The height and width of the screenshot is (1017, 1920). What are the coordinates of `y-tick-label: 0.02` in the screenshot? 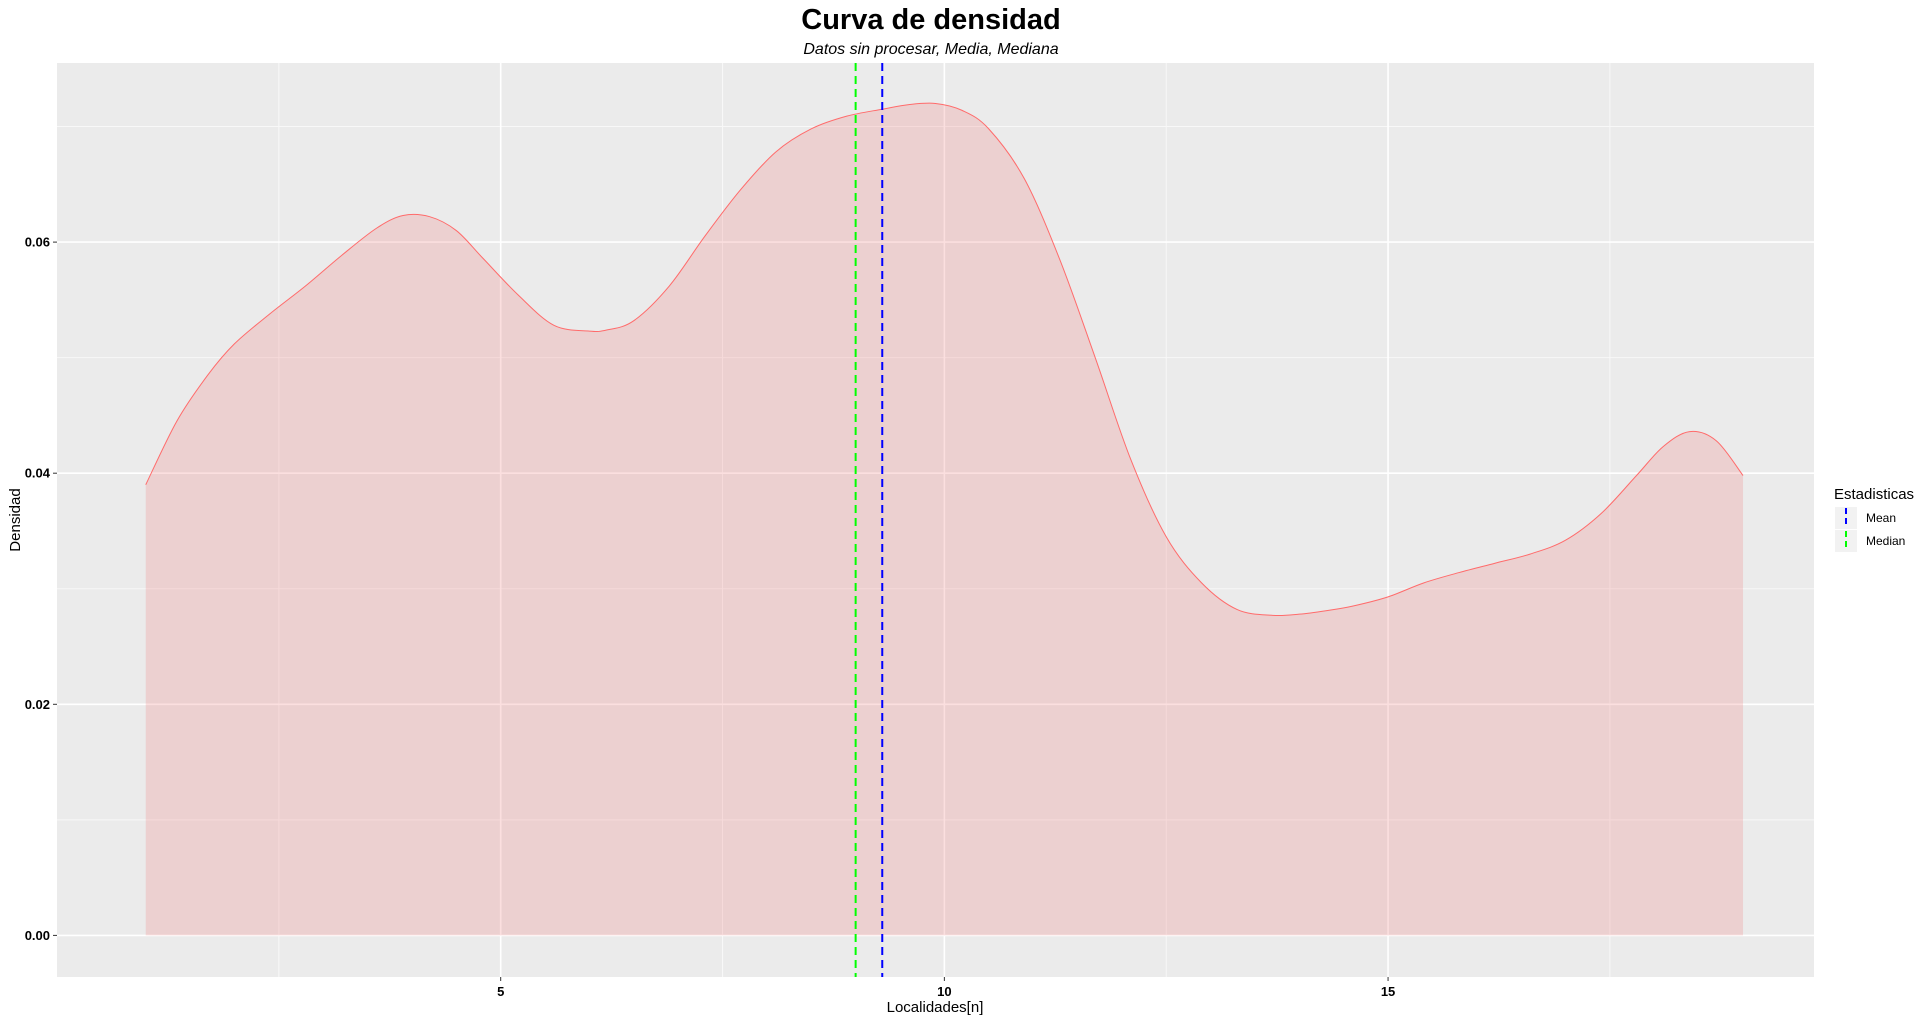 It's located at (37, 704).